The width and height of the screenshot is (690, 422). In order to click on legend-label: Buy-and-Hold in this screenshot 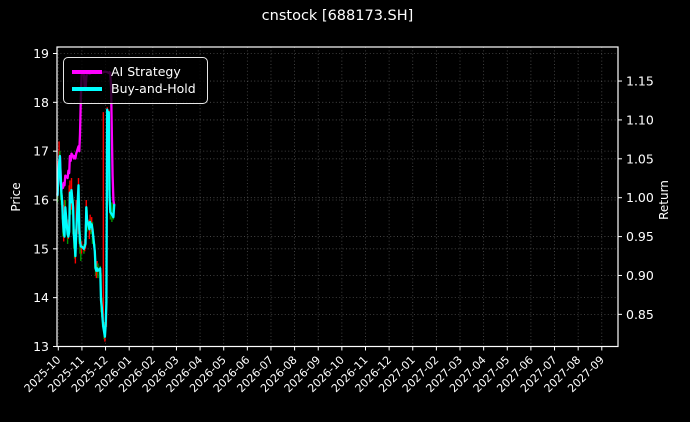, I will do `click(153, 88)`.